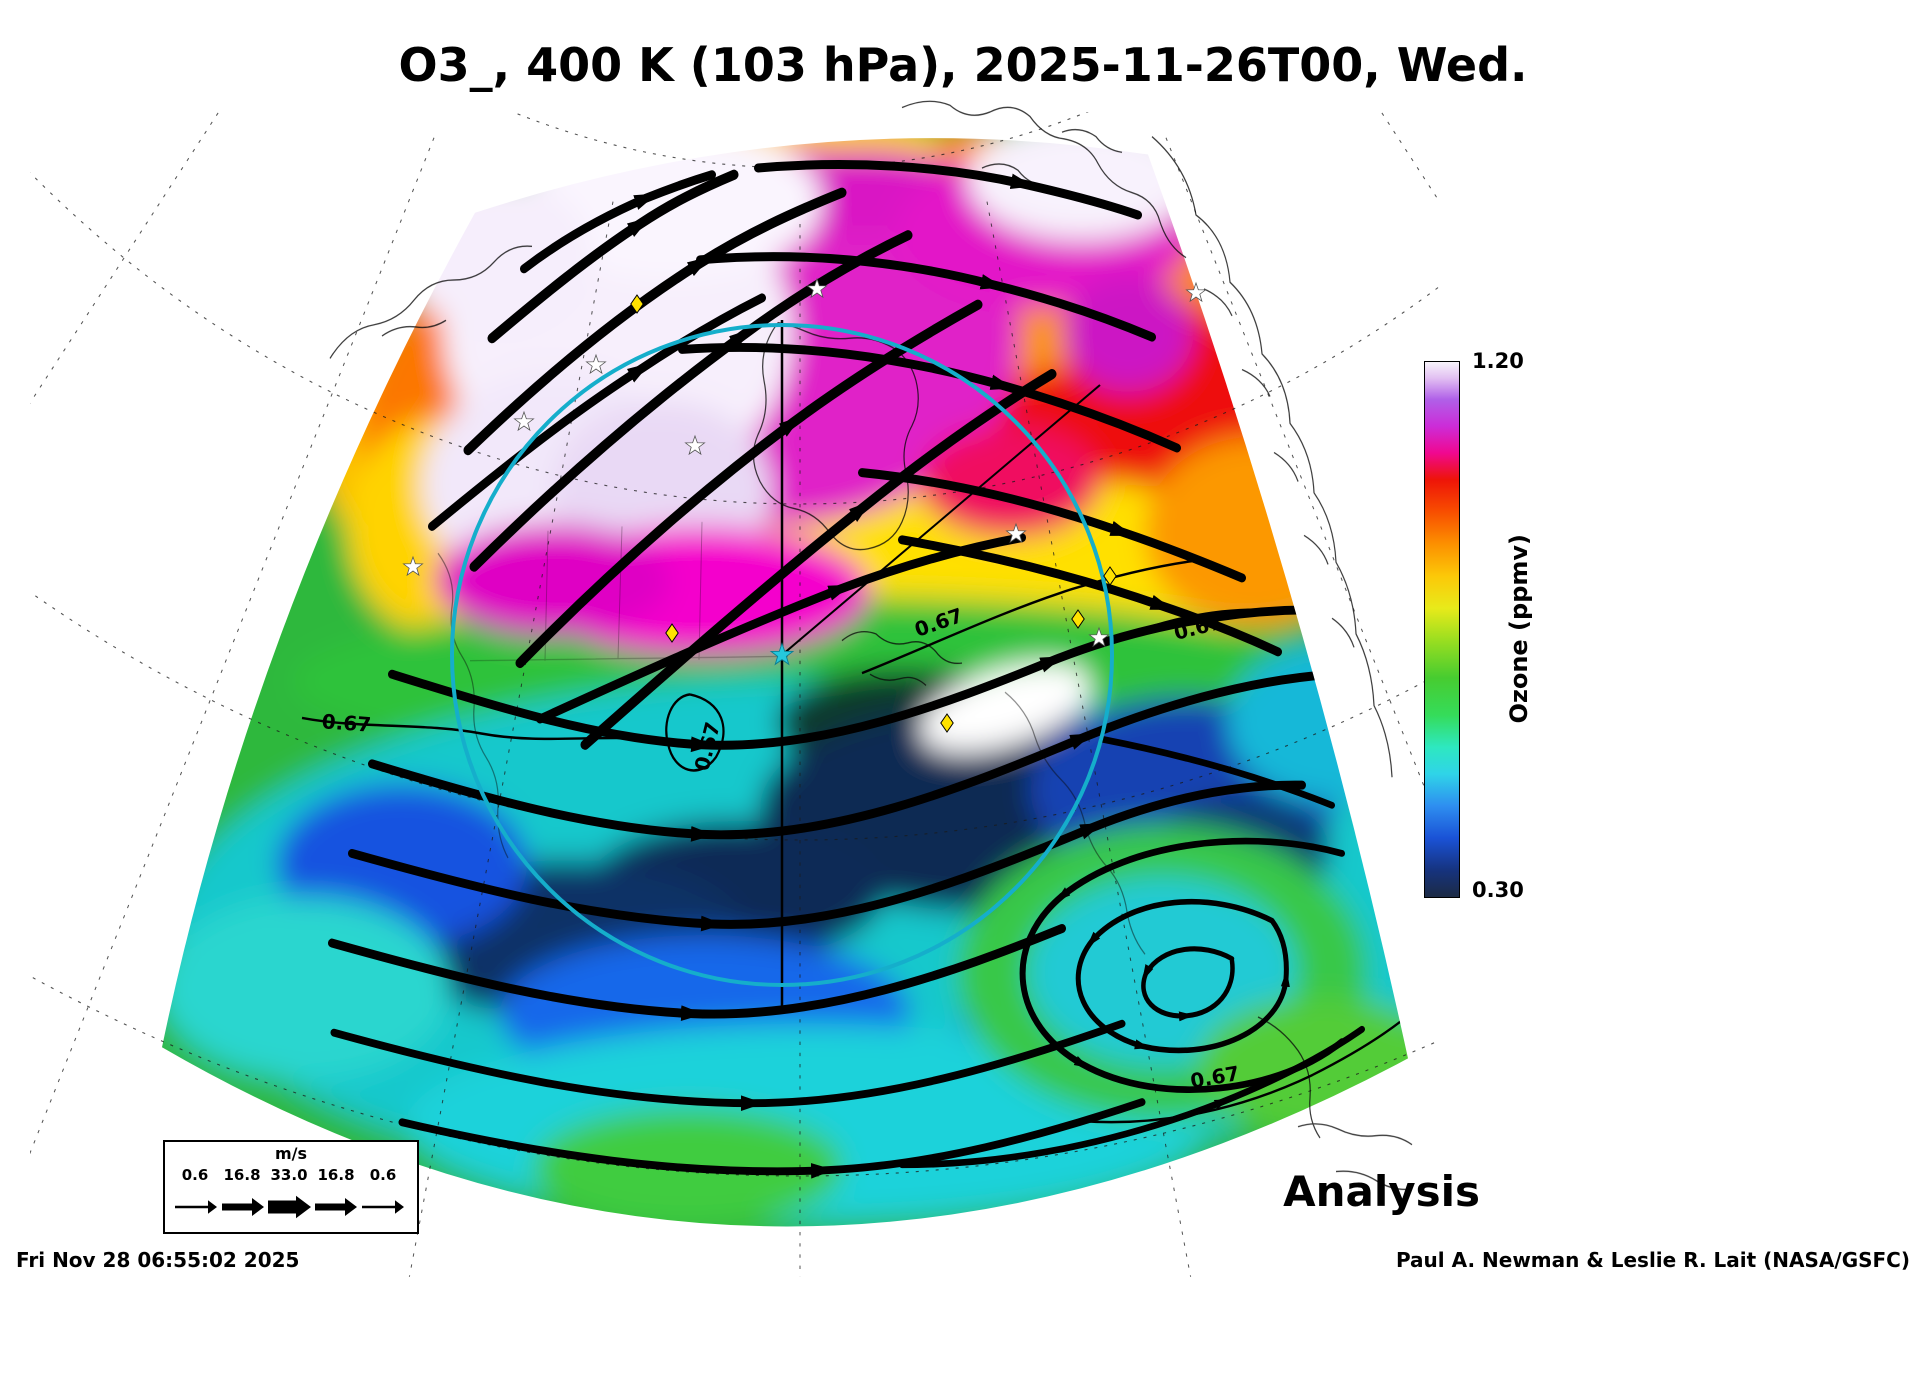  What do you see at coordinates (158, 1260) in the screenshot?
I see `footer-timestamp: Fri Nov 28 06:55:02 2025` at bounding box center [158, 1260].